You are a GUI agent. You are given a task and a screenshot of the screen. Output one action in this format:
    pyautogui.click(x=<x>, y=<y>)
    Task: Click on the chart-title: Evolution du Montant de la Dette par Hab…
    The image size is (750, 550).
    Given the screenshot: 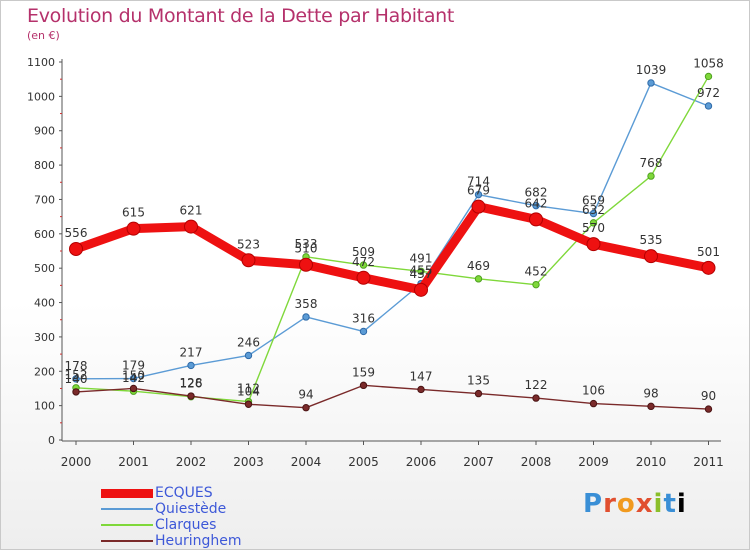 What is the action you would take?
    pyautogui.click(x=241, y=16)
    